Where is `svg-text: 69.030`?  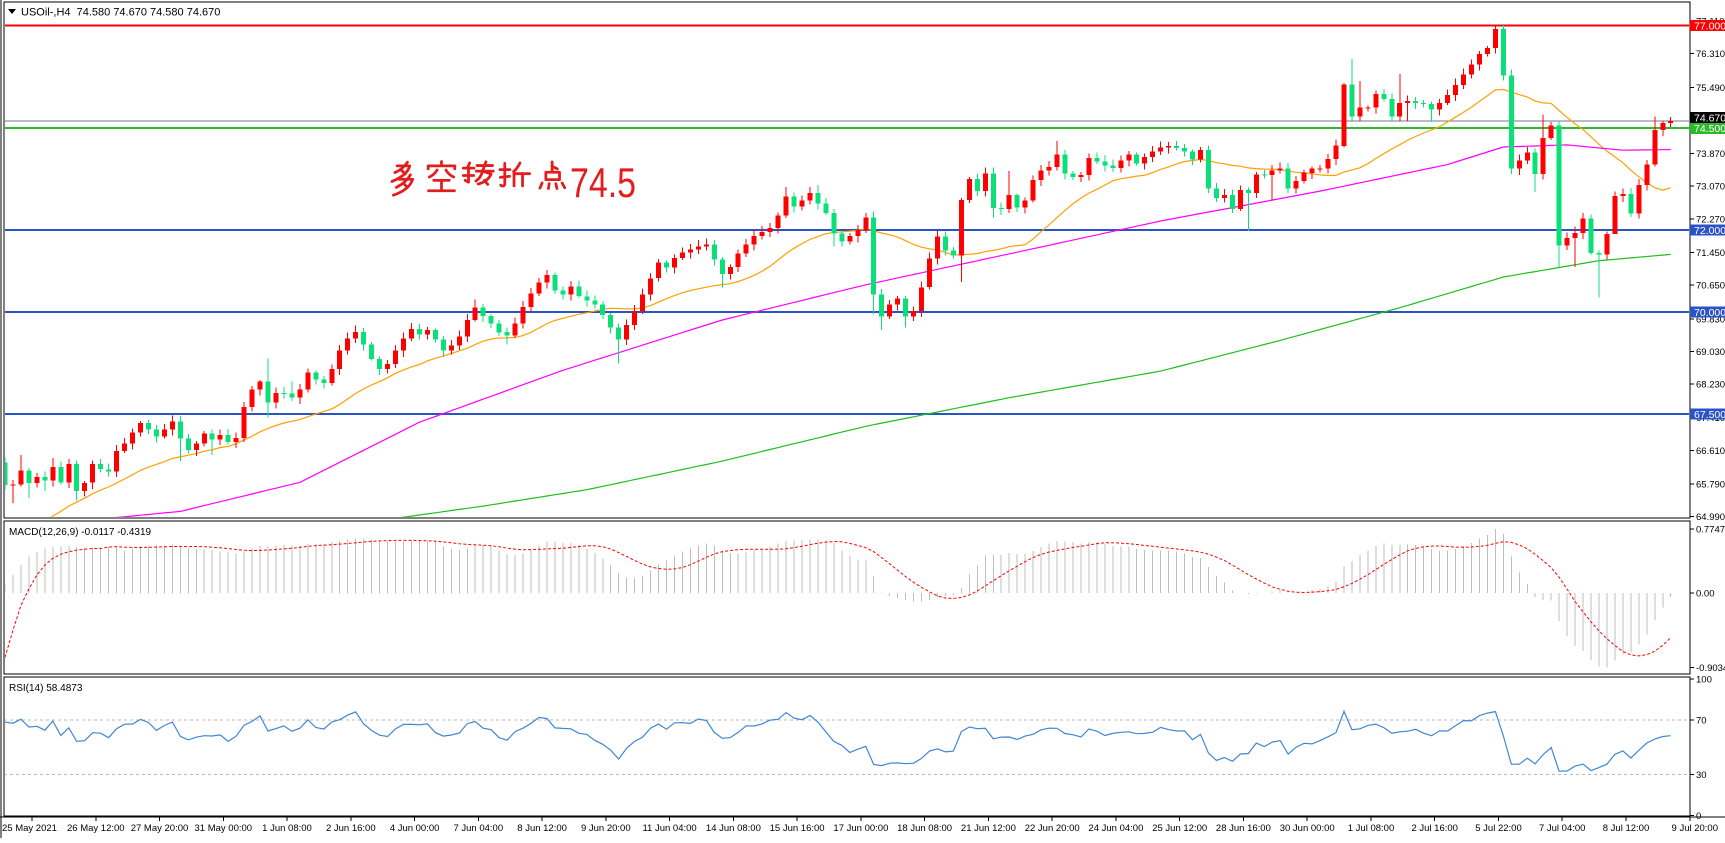 svg-text: 69.030 is located at coordinates (1710, 352).